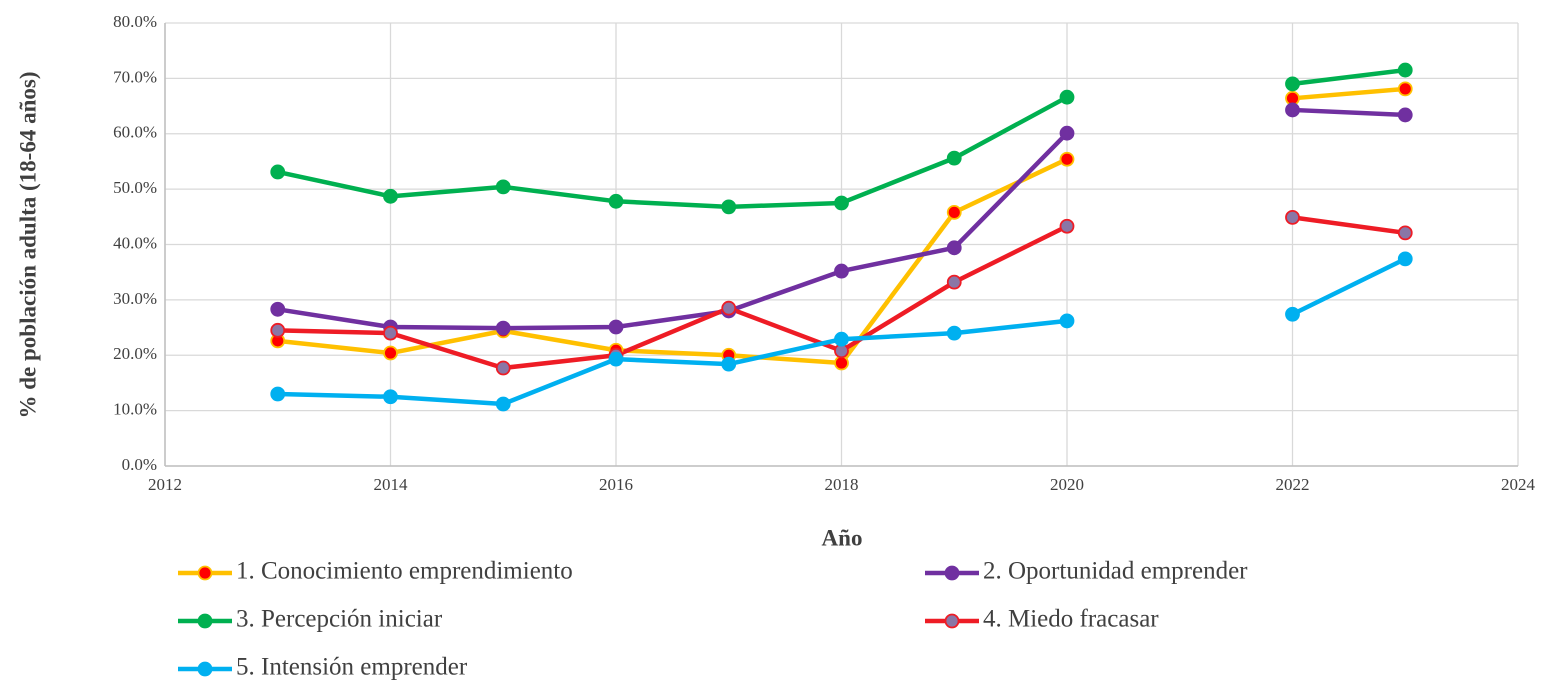  I want to click on x-tick-label: 2020, so click(1067, 484).